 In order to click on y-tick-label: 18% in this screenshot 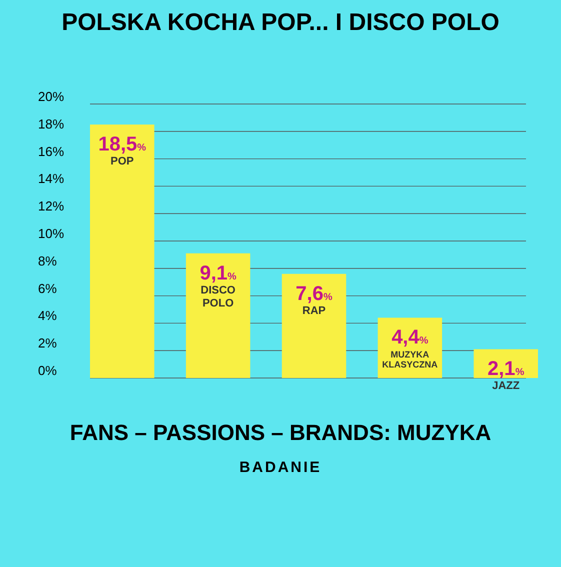, I will do `click(51, 124)`.